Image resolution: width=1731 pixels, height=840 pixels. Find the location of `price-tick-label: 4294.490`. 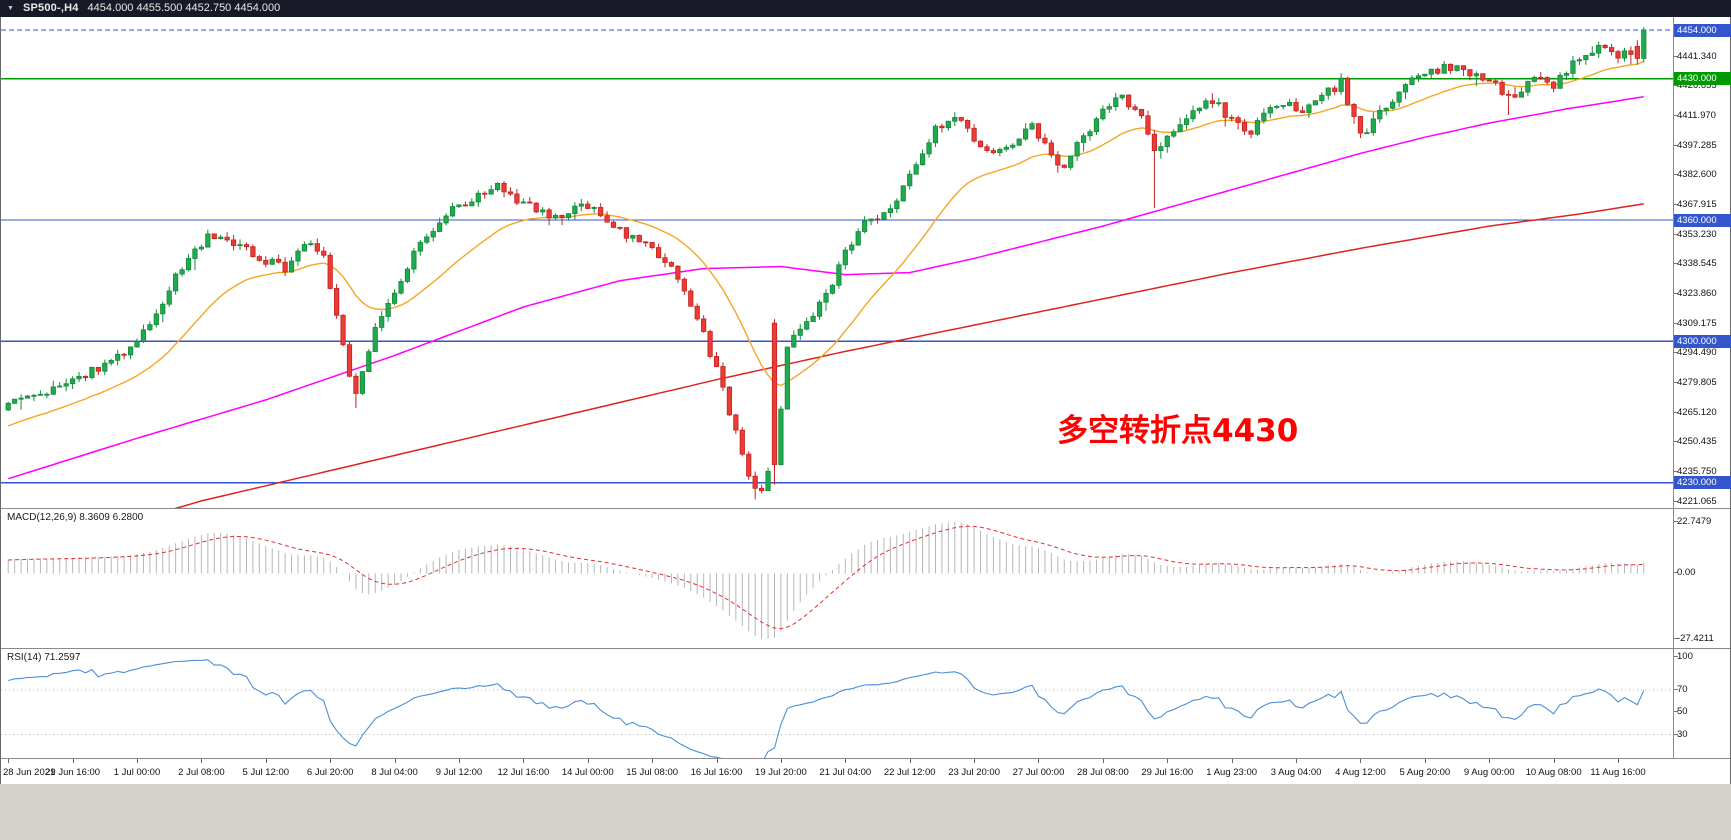

price-tick-label: 4294.490 is located at coordinates (1697, 353).